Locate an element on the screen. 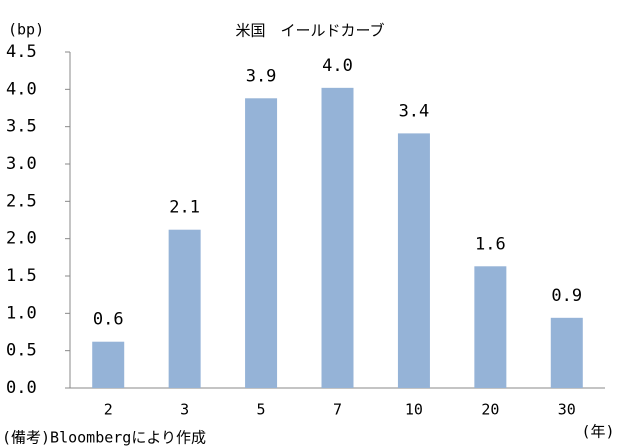 Image resolution: width=622 pixels, height=448 pixels. y-tick-label: 4.5 is located at coordinates (21, 52).